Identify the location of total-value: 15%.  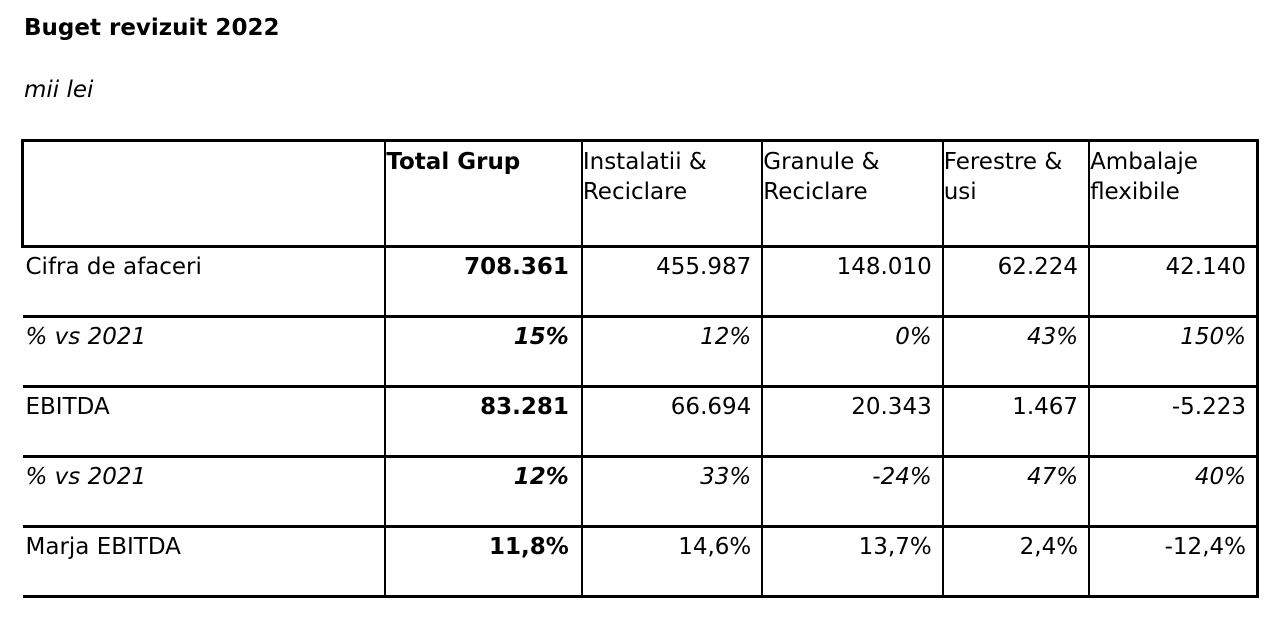
(483, 352).